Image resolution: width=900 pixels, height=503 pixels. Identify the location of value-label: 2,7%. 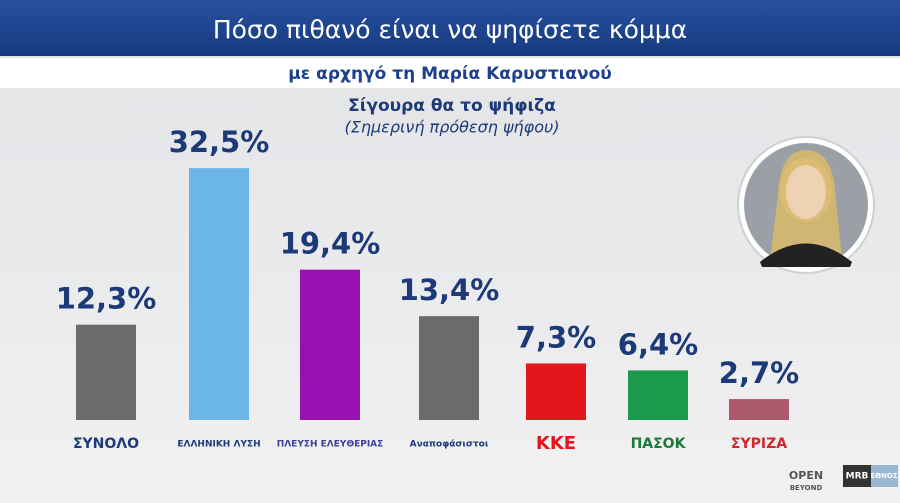
(759, 373).